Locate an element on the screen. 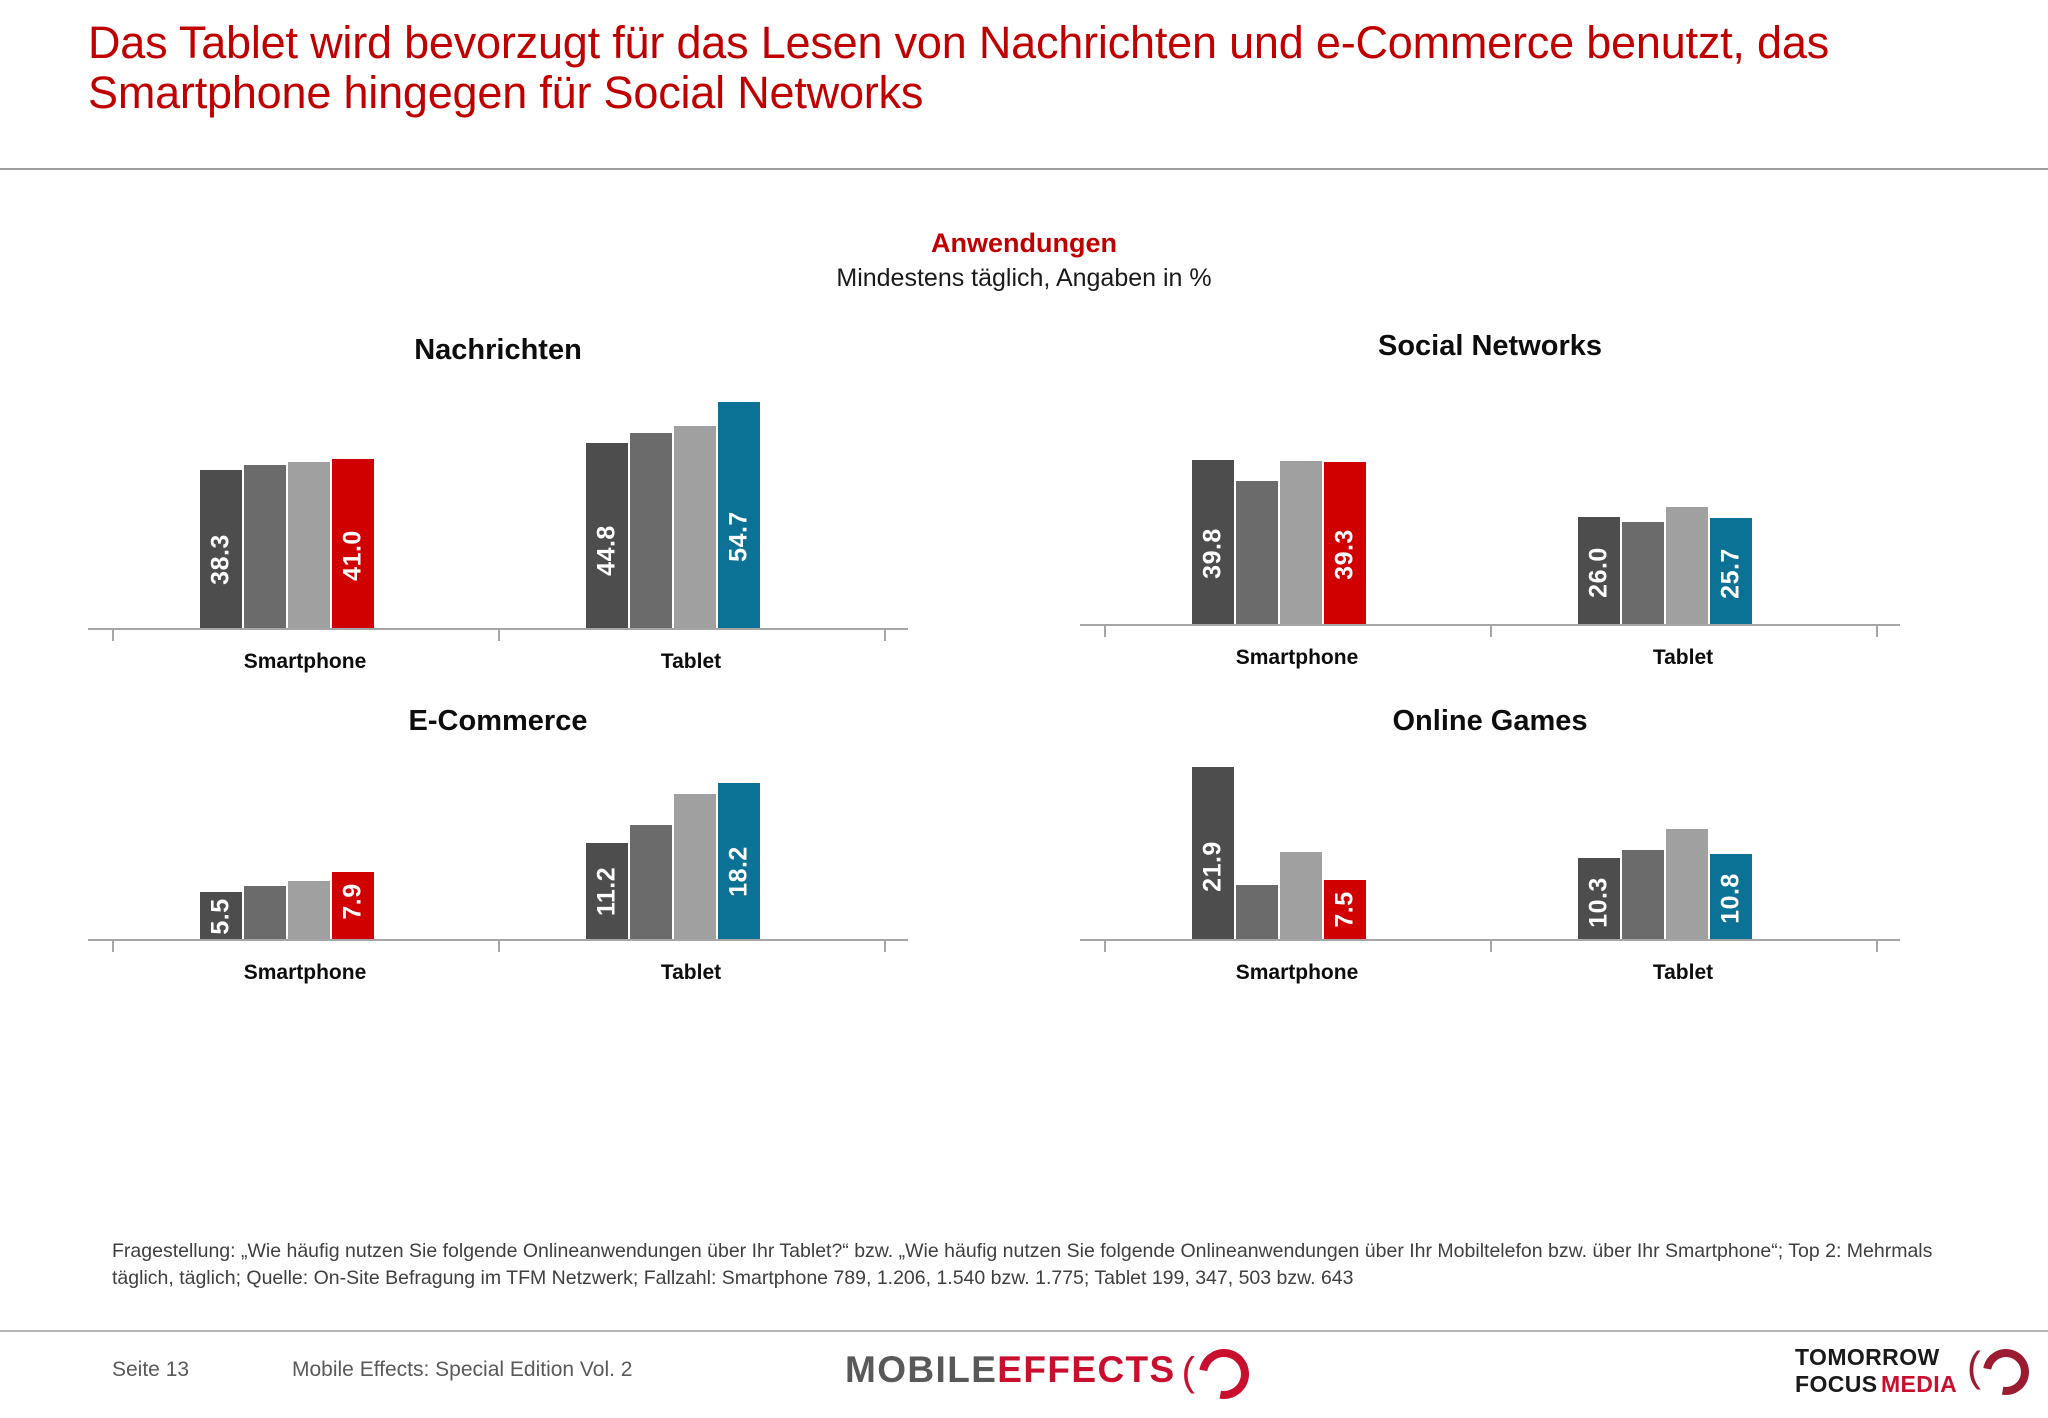 The height and width of the screenshot is (1418, 2048). bar-smartphone-series4: 41.0 is located at coordinates (353, 543).